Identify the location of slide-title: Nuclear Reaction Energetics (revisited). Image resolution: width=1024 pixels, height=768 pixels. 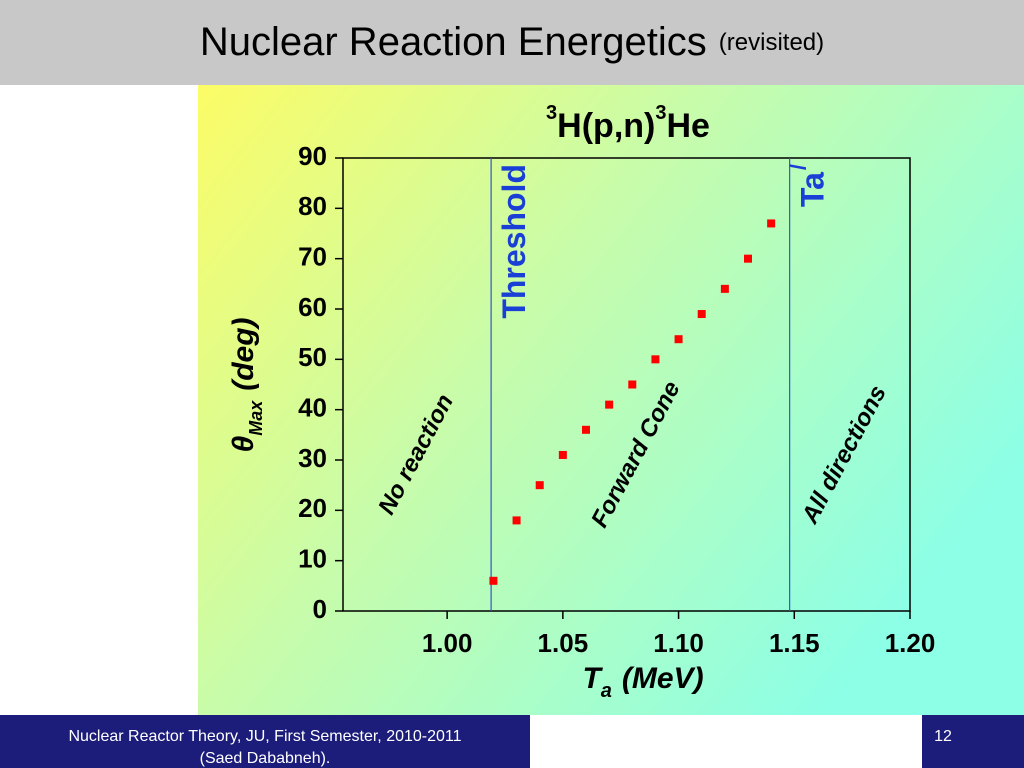
(512, 42).